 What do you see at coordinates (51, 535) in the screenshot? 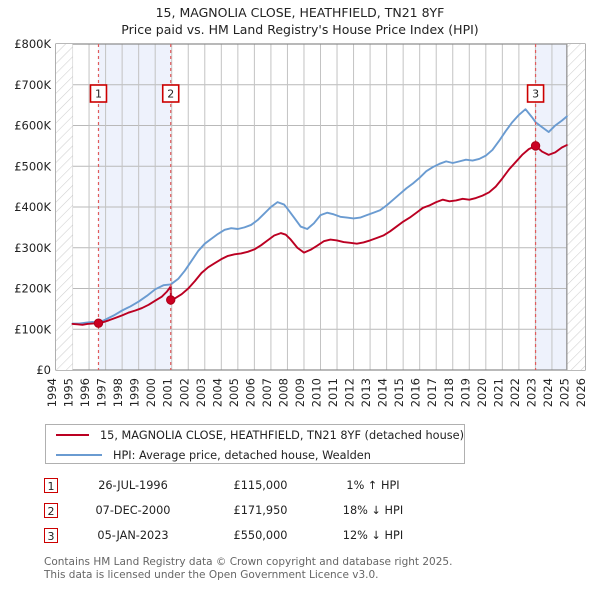
I see `row-badge: 3` at bounding box center [51, 535].